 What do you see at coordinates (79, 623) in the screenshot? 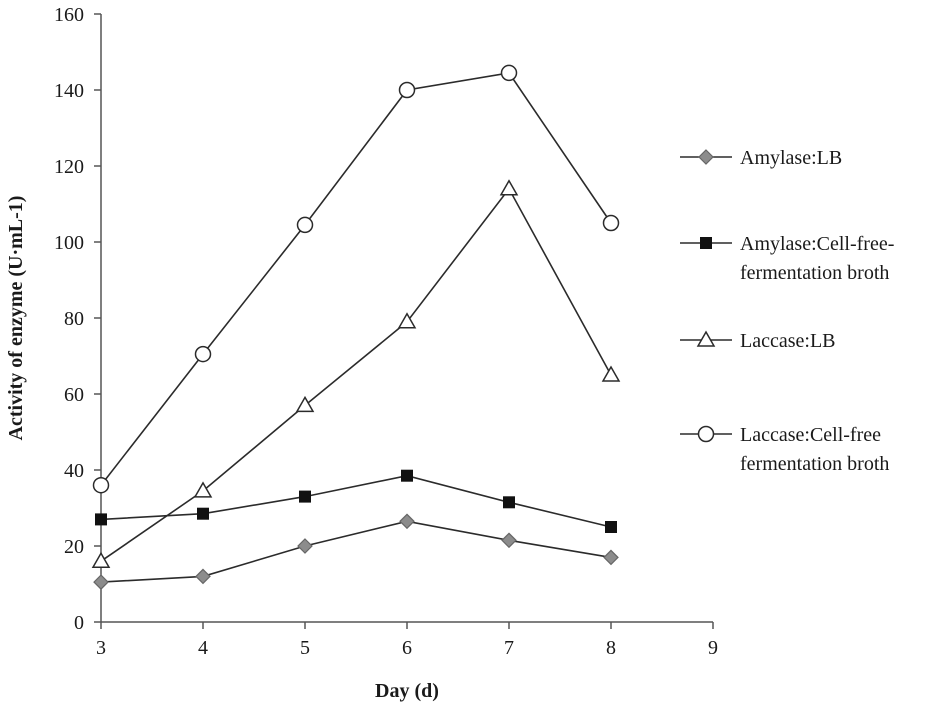
I see `y-tick-label: 0` at bounding box center [79, 623].